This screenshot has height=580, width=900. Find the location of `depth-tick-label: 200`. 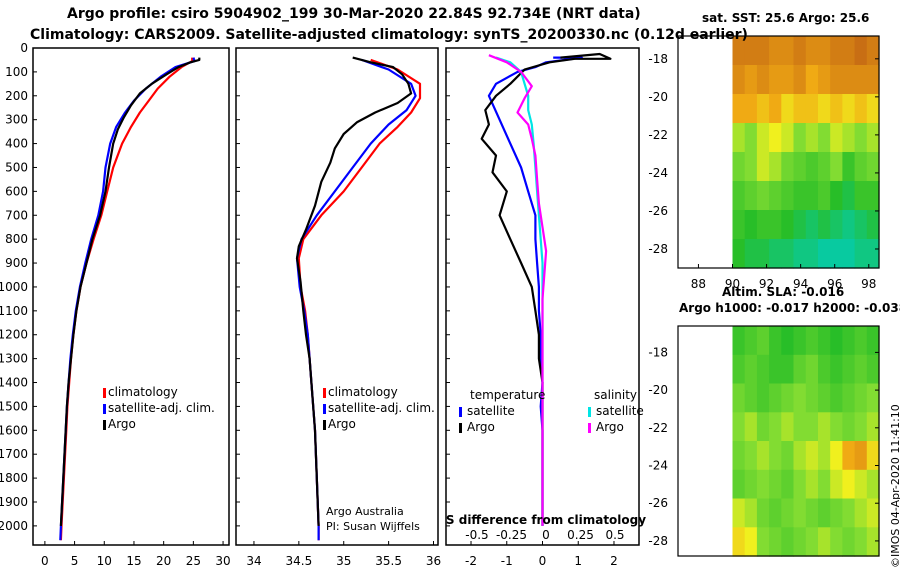

depth-tick-label: 200 is located at coordinates (16, 96).